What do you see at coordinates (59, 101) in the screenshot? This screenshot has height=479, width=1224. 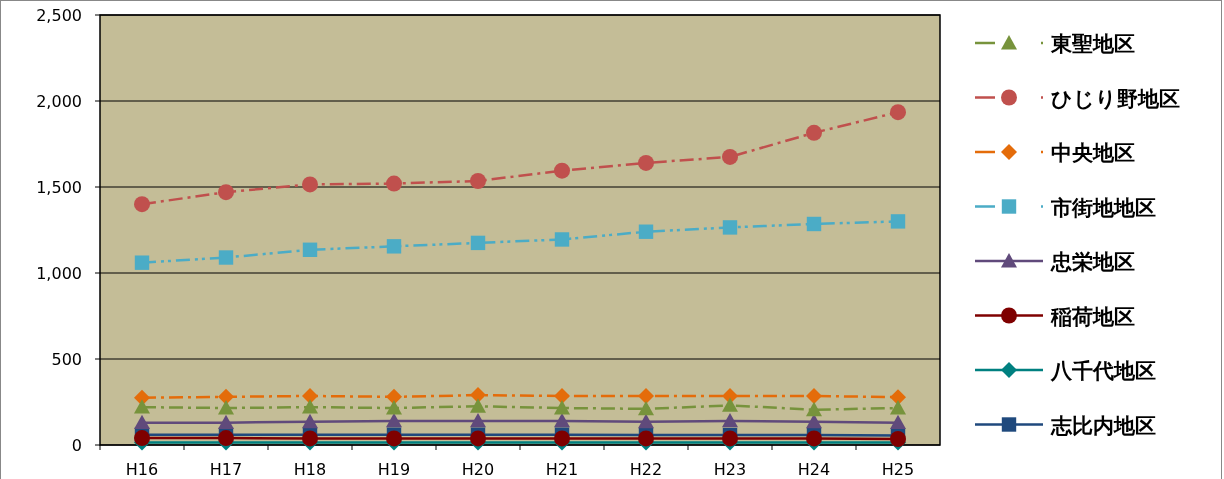 I see `y-tick-label: 2,000` at bounding box center [59, 101].